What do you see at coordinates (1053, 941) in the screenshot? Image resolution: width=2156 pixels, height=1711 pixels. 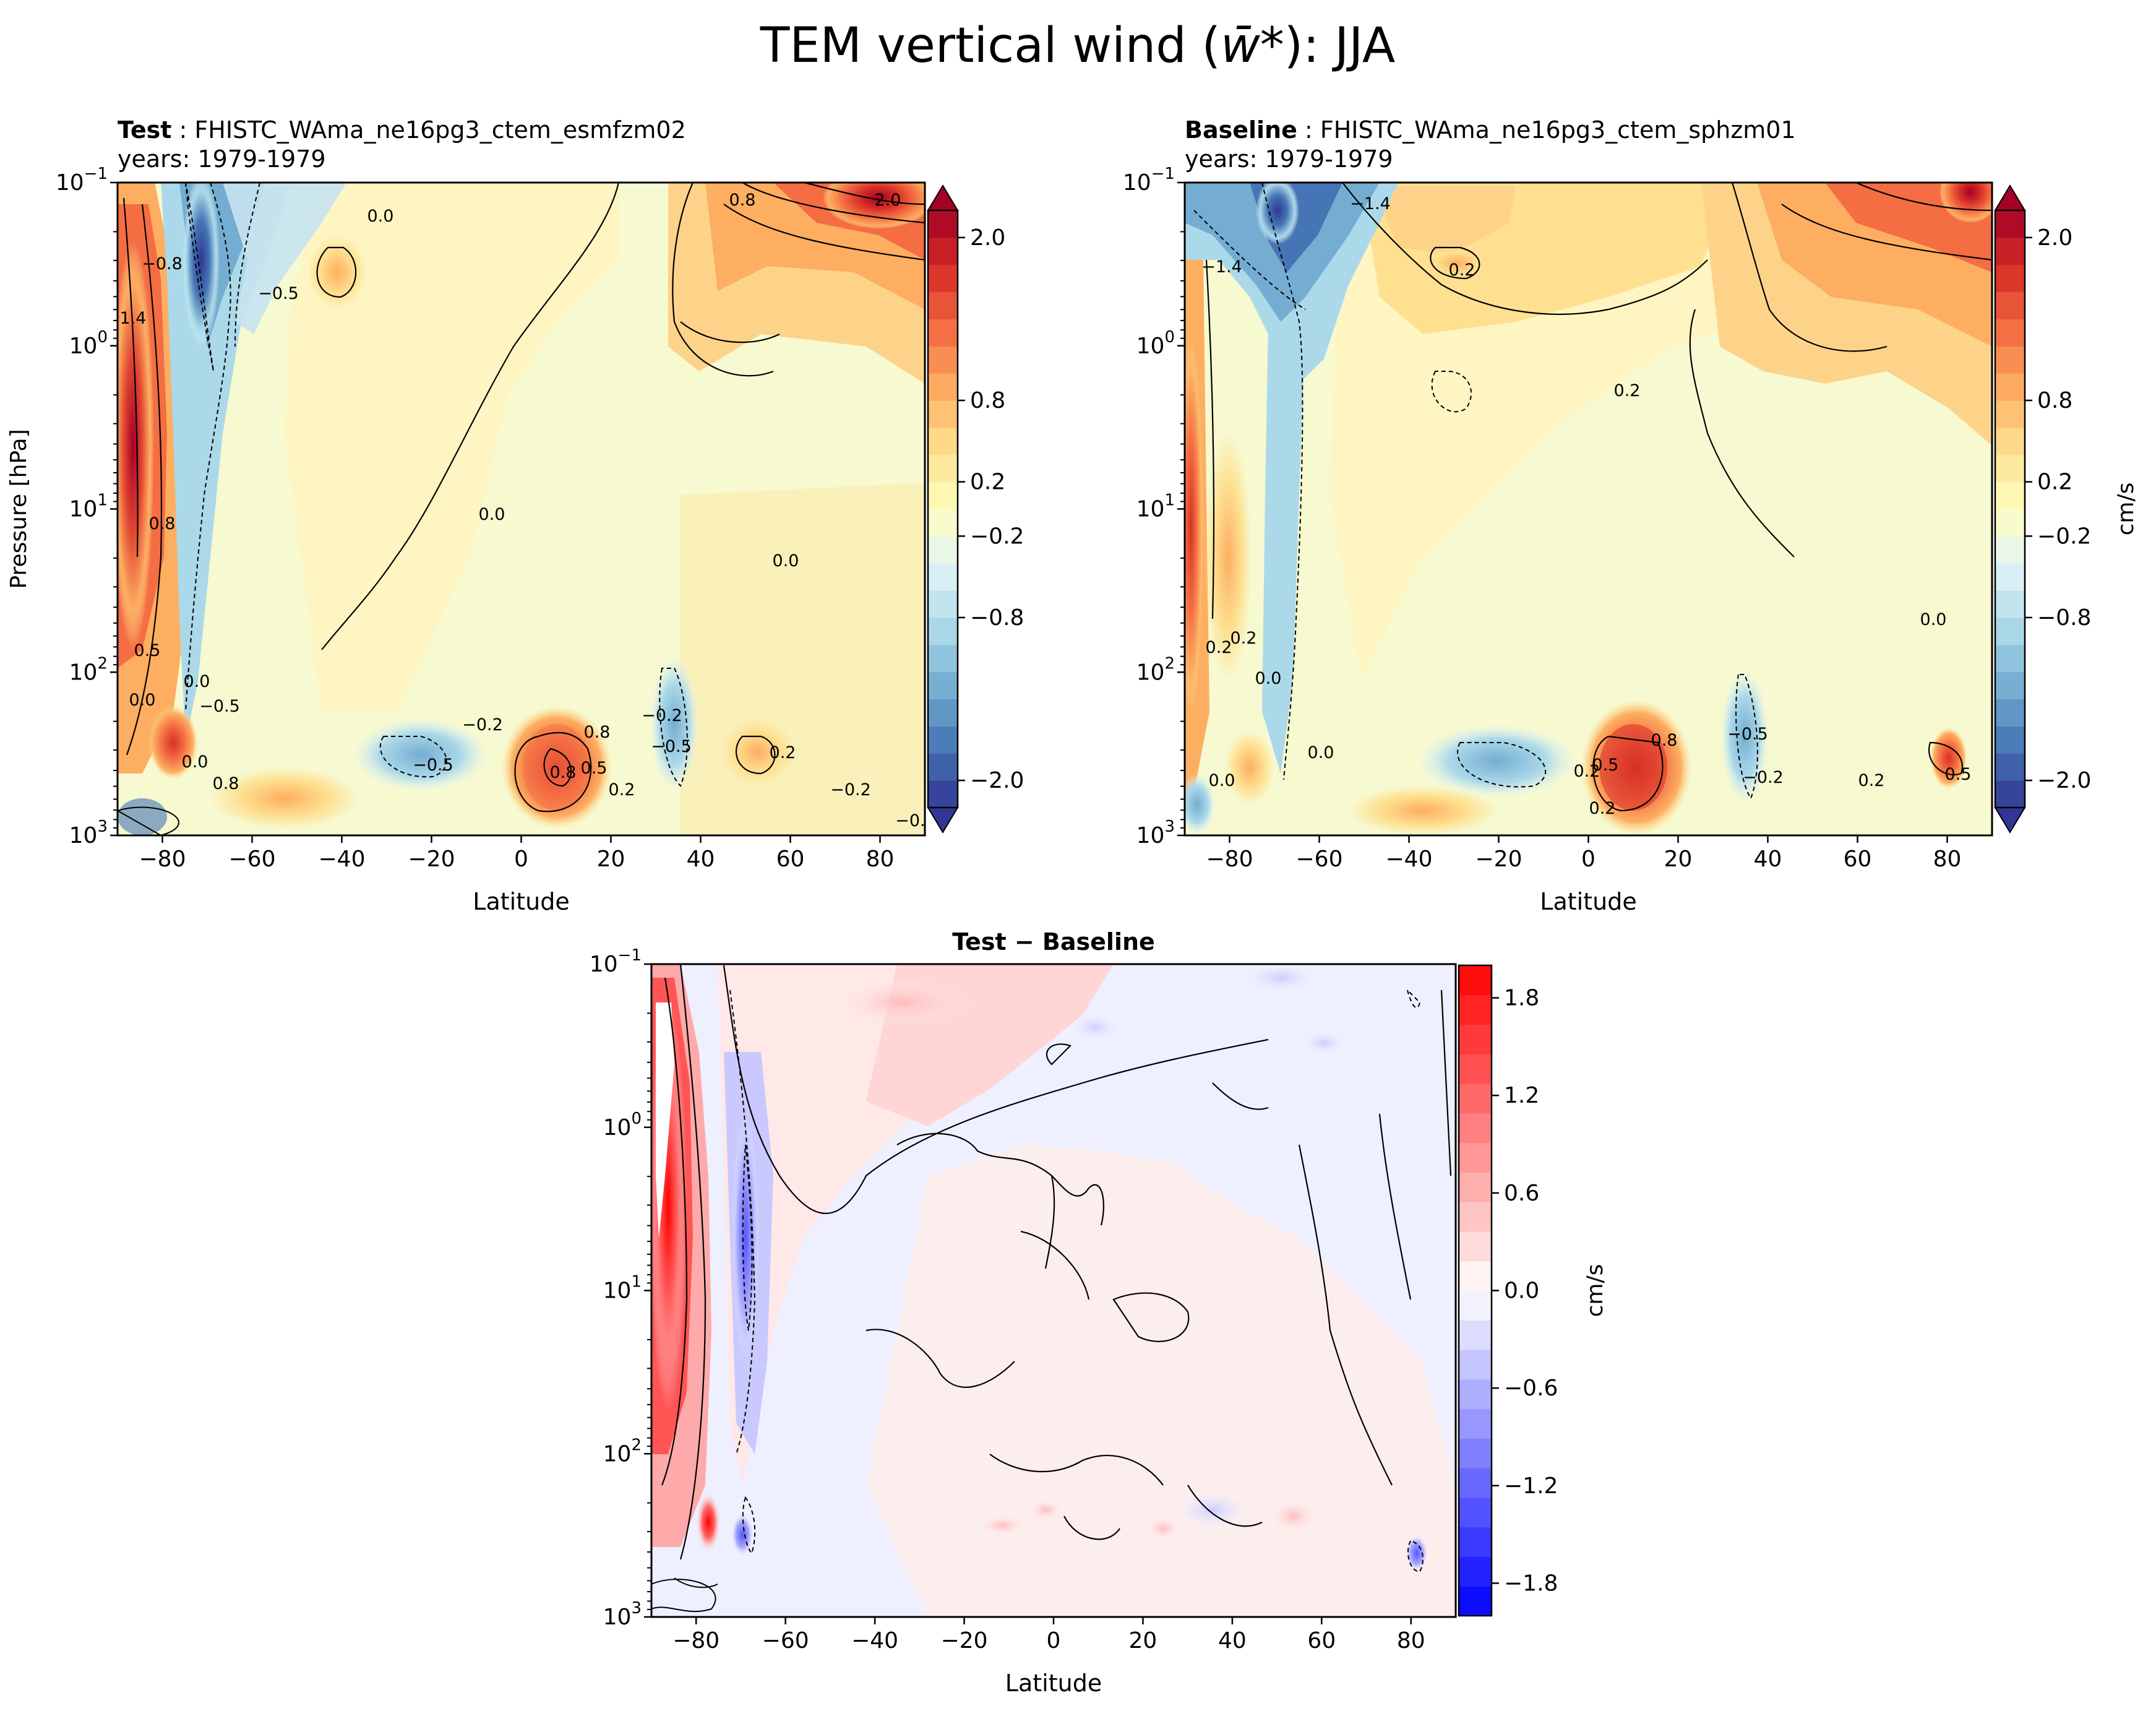 I see `panel-difference-title: Test − Baseline` at bounding box center [1053, 941].